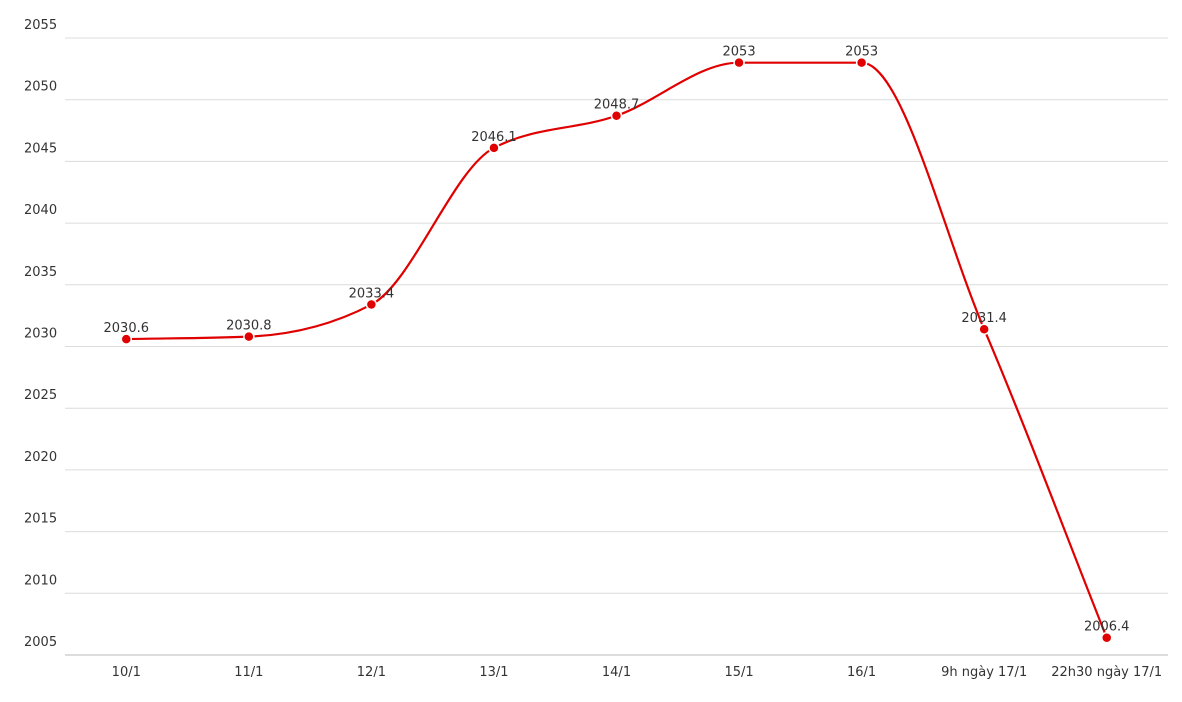 This screenshot has width=1182, height=702. What do you see at coordinates (493, 672) in the screenshot?
I see `x-tick-label: 13/1` at bounding box center [493, 672].